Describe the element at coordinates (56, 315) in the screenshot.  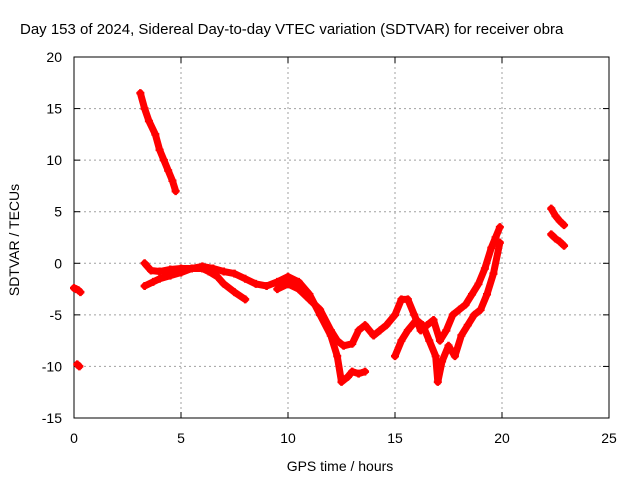
I see `y-tick-label: -5` at that location.